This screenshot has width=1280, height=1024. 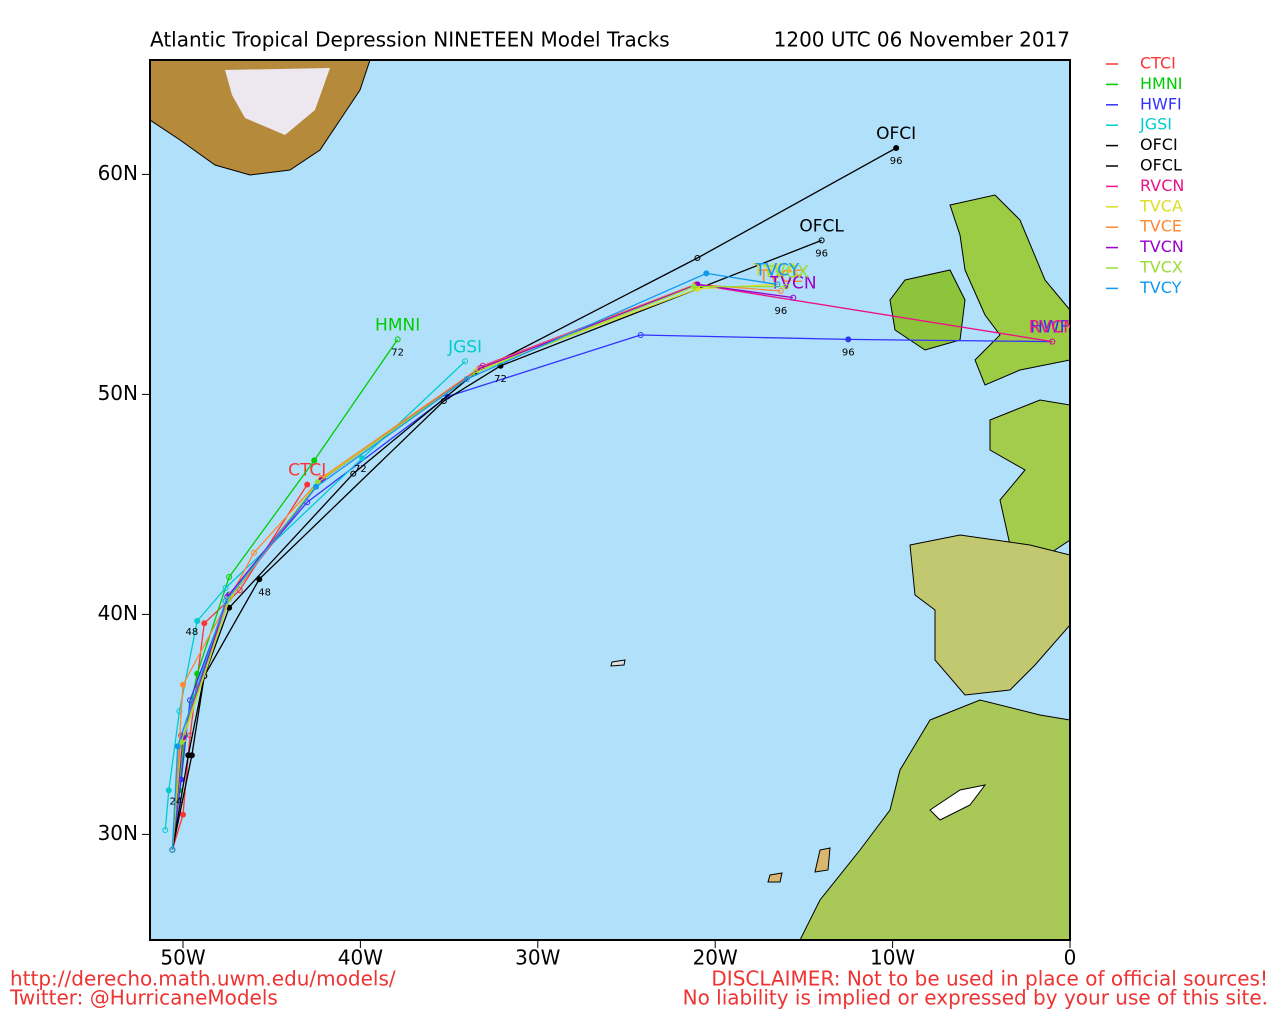 I want to click on y-tick-label: 40N, so click(x=118, y=613).